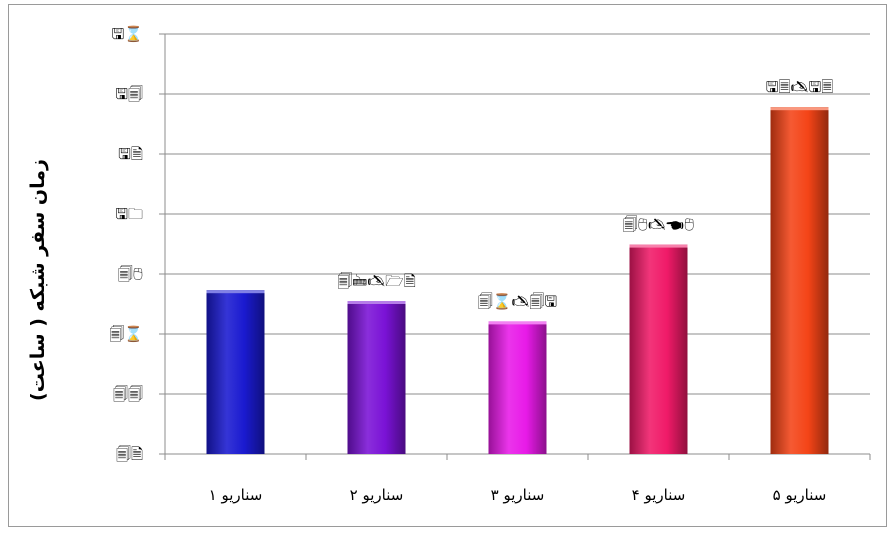 The image size is (893, 533). Describe the element at coordinates (377, 495) in the screenshot. I see `category-label: سناریو ۲` at that location.